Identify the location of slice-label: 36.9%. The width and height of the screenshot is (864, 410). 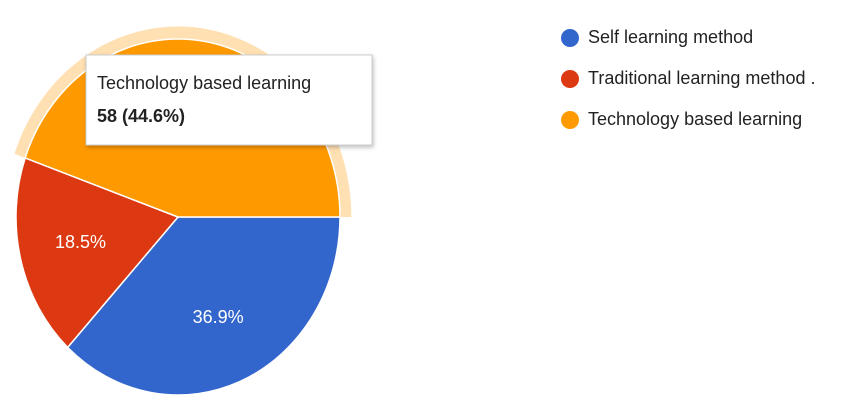
(218, 317).